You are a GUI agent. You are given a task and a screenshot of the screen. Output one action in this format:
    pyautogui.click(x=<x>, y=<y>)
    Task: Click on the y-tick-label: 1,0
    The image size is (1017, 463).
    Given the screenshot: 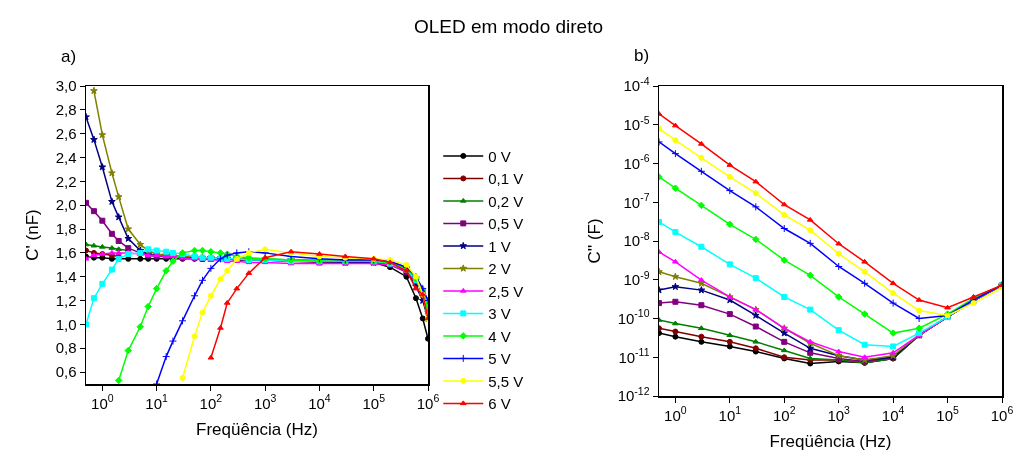 What is the action you would take?
    pyautogui.click(x=66, y=324)
    